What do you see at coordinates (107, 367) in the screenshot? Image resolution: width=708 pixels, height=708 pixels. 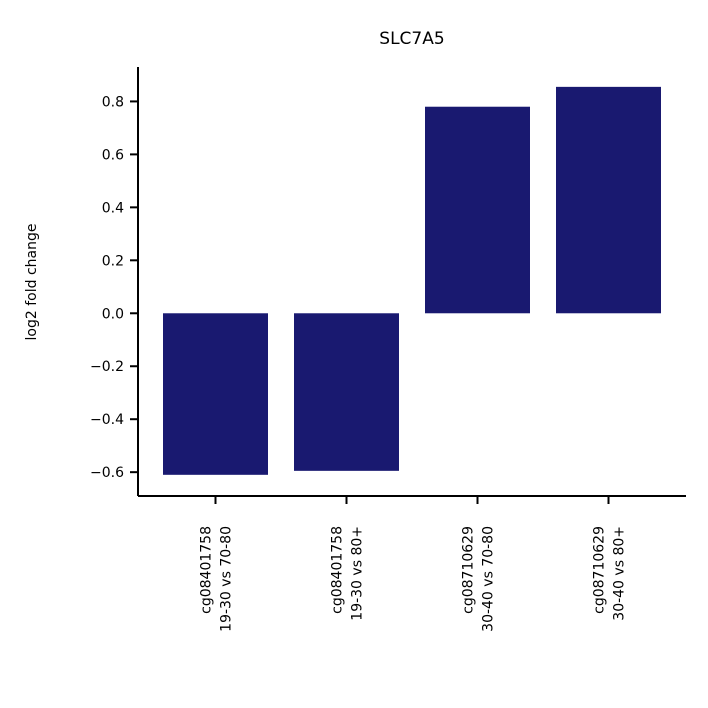 I see `y-tick-label: −0.2` at bounding box center [107, 367].